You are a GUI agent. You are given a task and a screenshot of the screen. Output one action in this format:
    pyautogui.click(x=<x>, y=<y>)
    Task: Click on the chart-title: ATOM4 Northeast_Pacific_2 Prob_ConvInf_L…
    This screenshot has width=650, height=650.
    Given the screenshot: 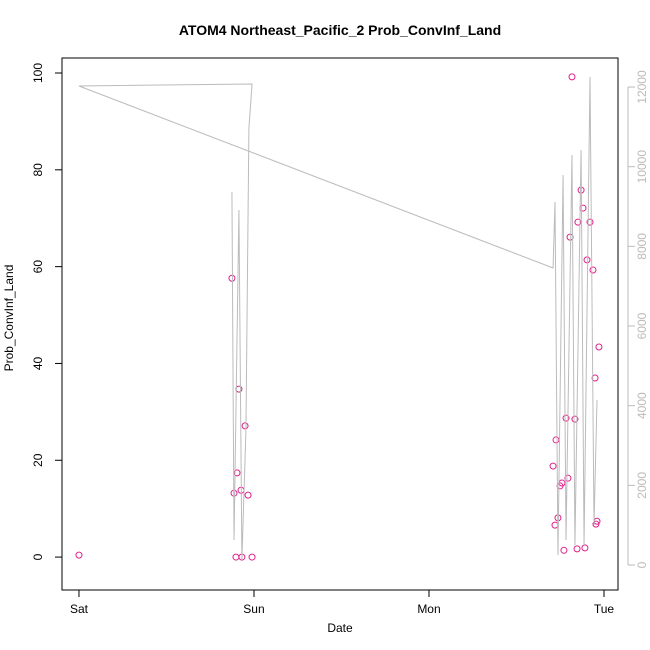 What is the action you would take?
    pyautogui.click(x=340, y=30)
    